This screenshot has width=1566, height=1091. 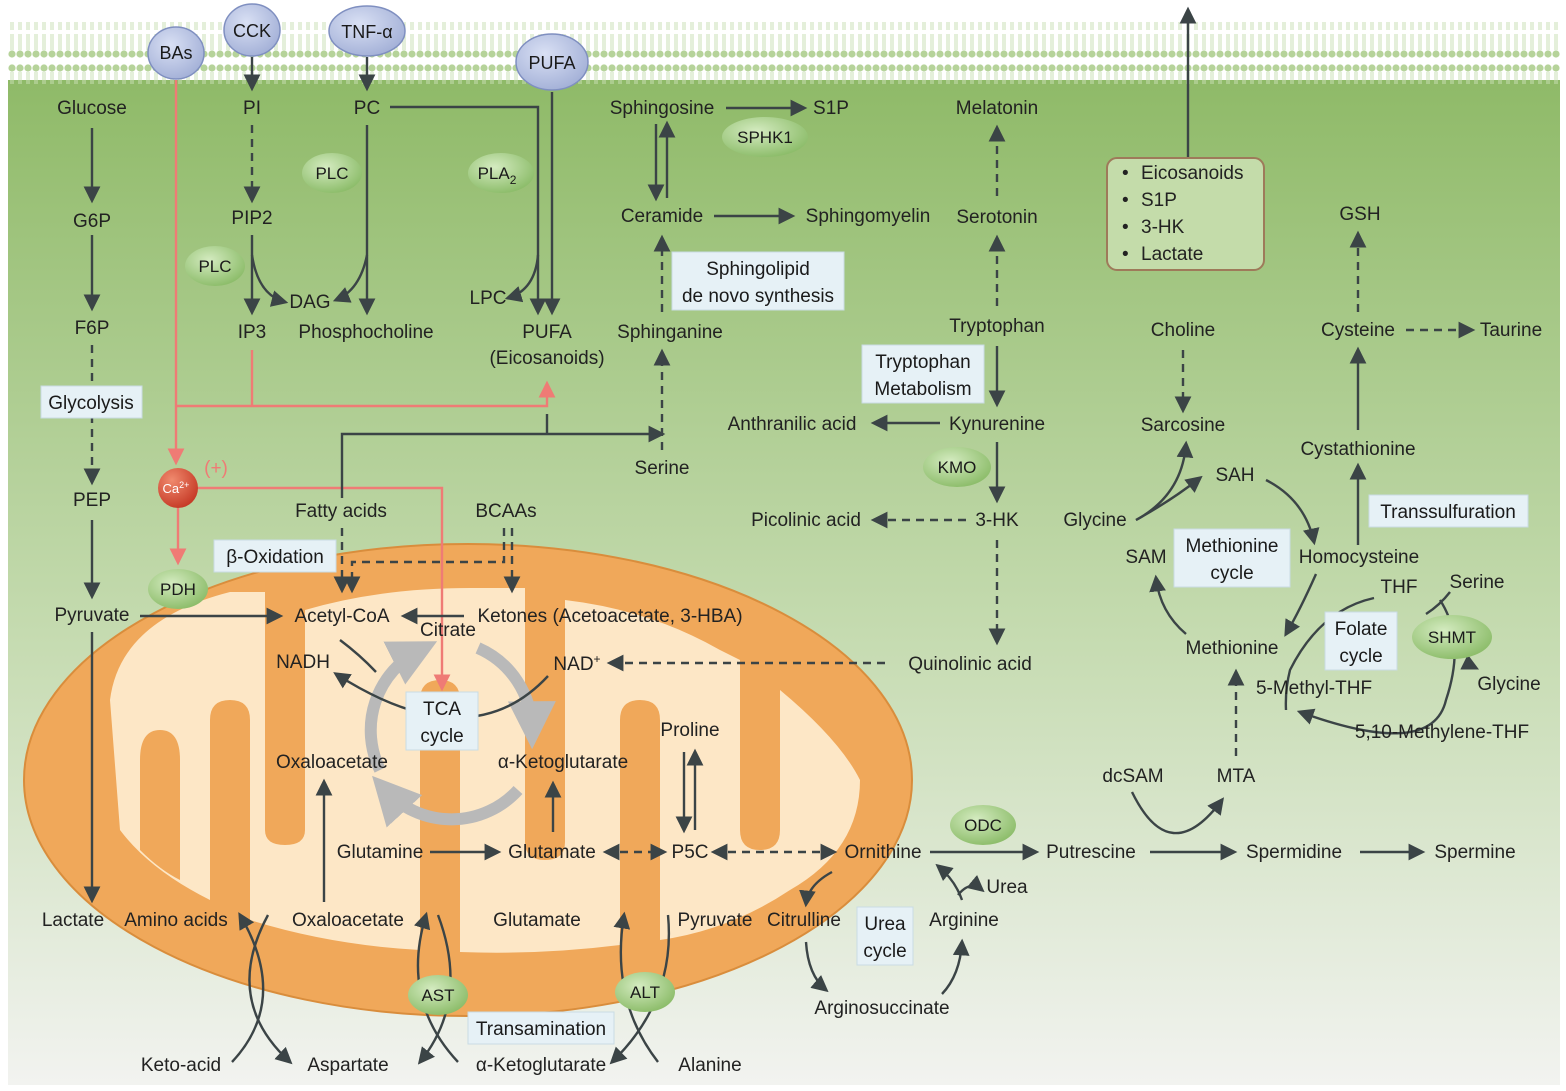 I want to click on label-glutamate-mid: Glutamate, so click(x=552, y=852).